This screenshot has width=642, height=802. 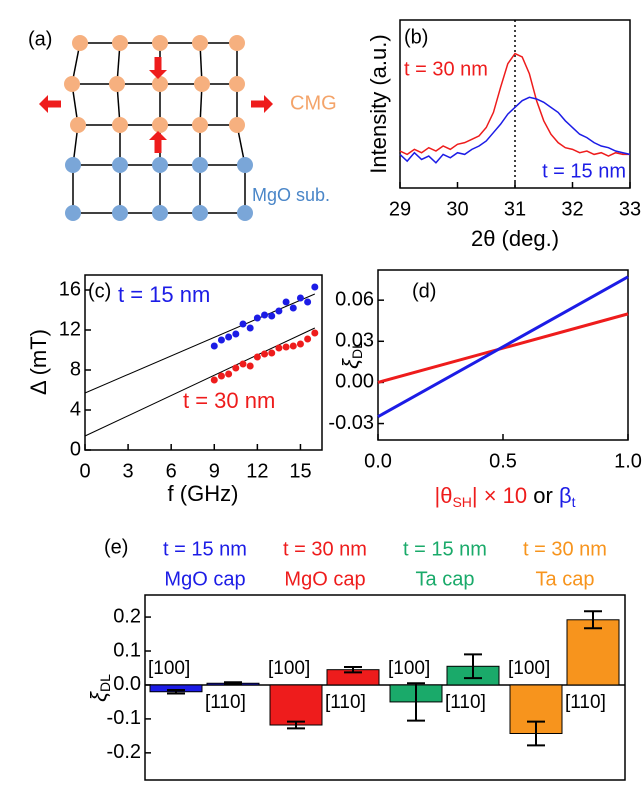 What do you see at coordinates (572, 209) in the screenshot?
I see `x-tick-label: 32` at bounding box center [572, 209].